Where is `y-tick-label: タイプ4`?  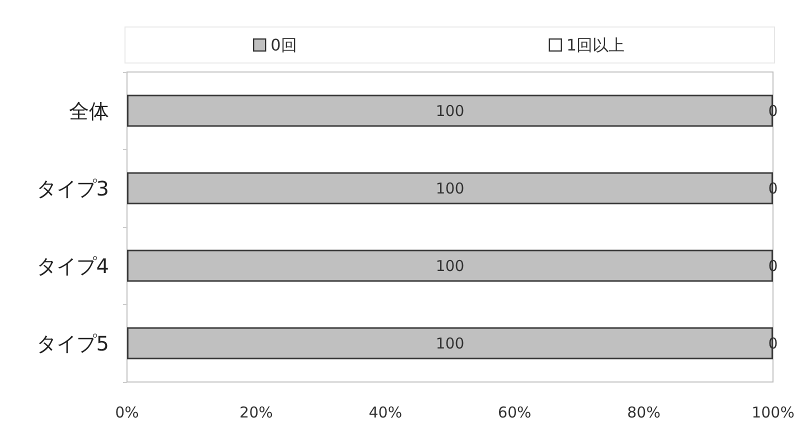 y-tick-label: タイプ4 is located at coordinates (72, 266).